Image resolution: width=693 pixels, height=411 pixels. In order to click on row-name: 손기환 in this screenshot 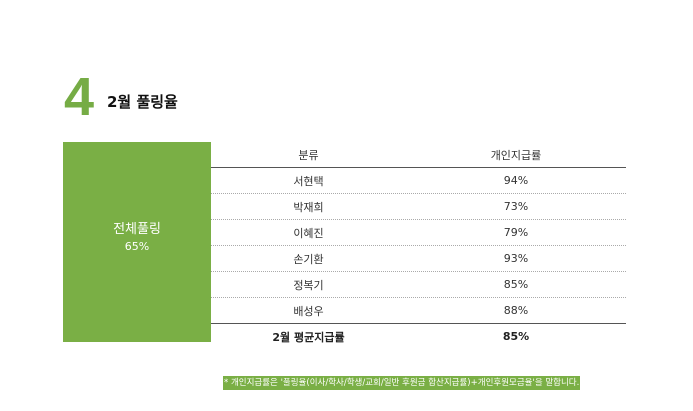, I will do `click(308, 259)`.